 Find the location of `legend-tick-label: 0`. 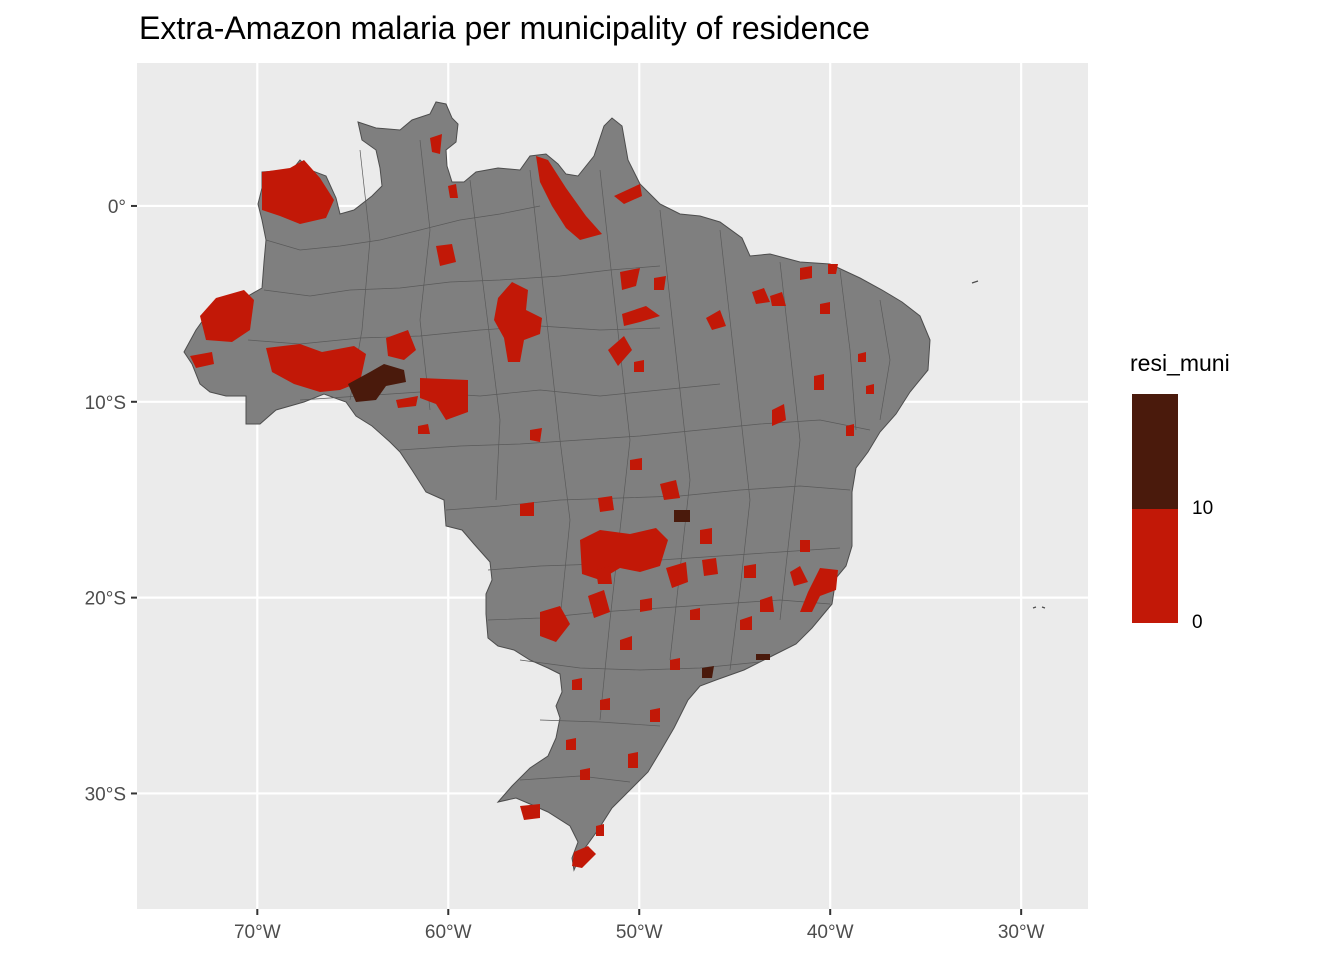

legend-tick-label: 0 is located at coordinates (1197, 622).